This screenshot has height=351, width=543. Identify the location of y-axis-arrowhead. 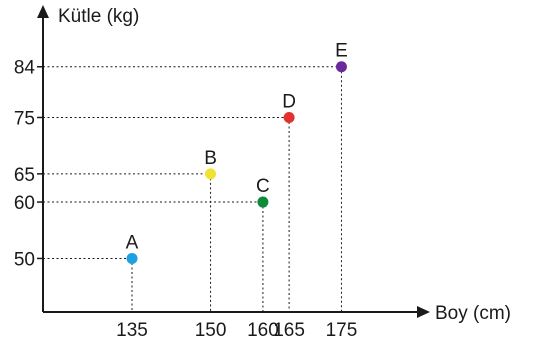
(43, 11).